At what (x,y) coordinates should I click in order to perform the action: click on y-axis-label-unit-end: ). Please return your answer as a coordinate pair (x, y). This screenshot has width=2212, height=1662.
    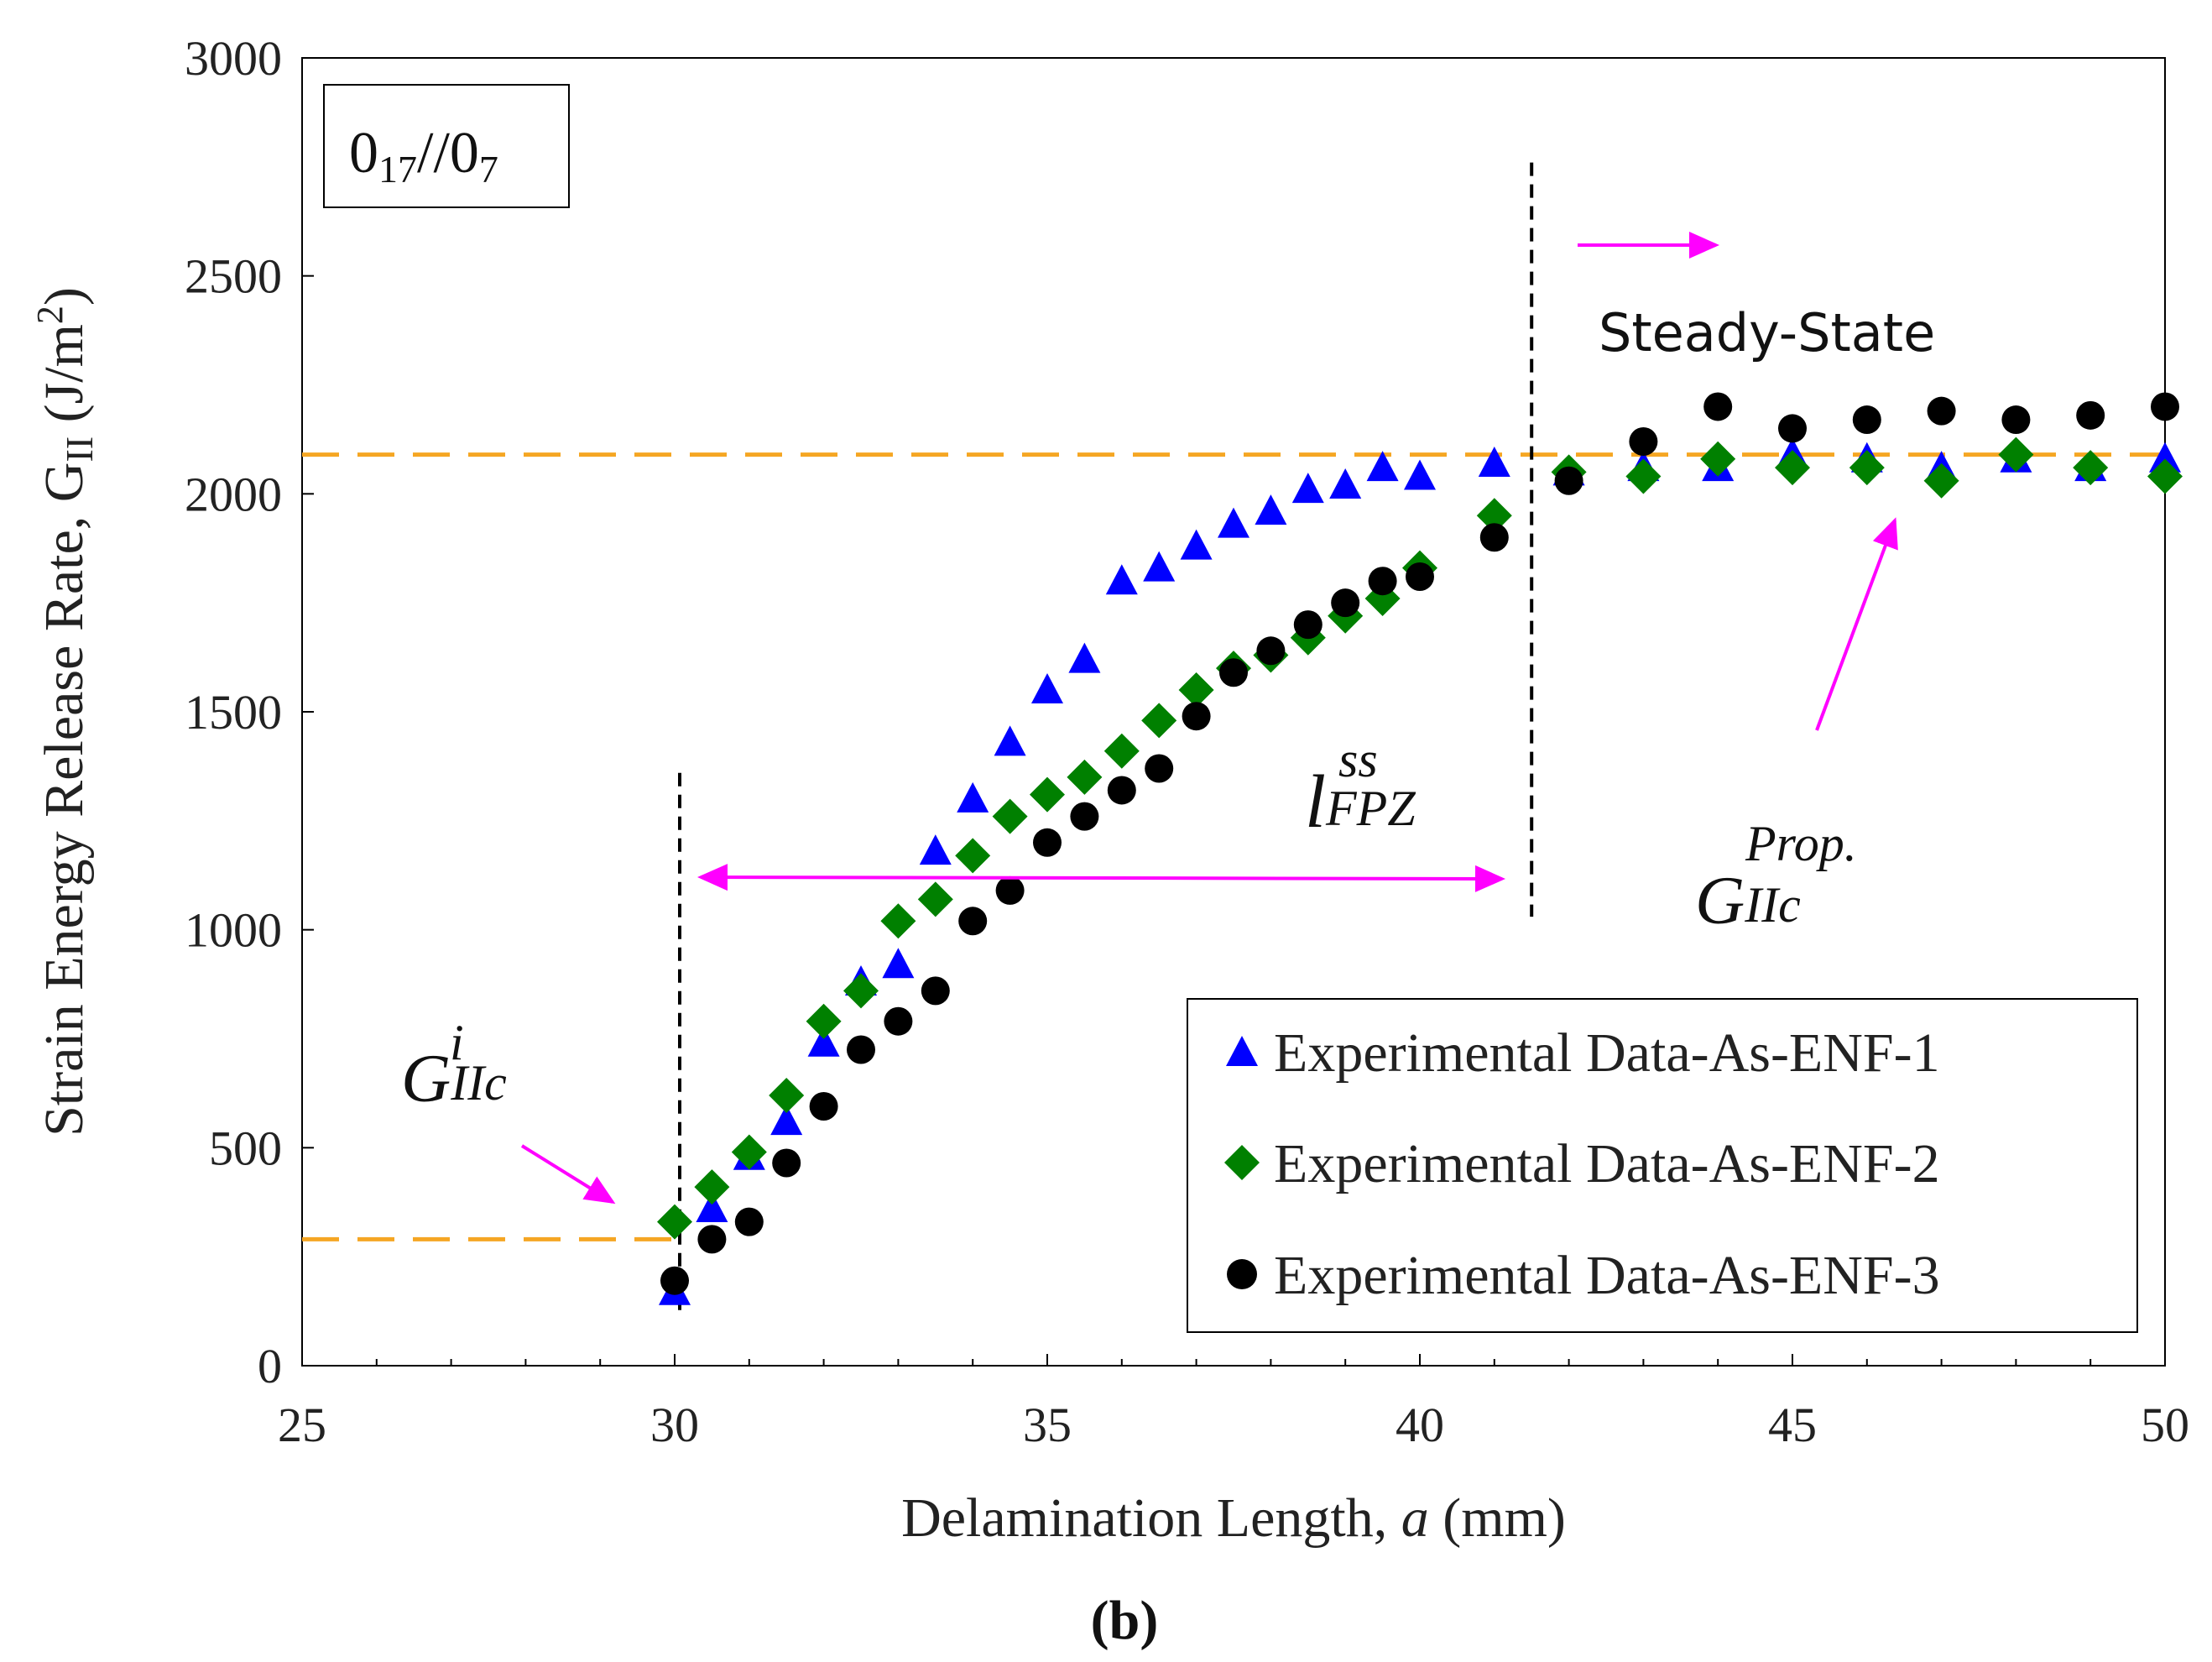
    Looking at the image, I should click on (64, 296).